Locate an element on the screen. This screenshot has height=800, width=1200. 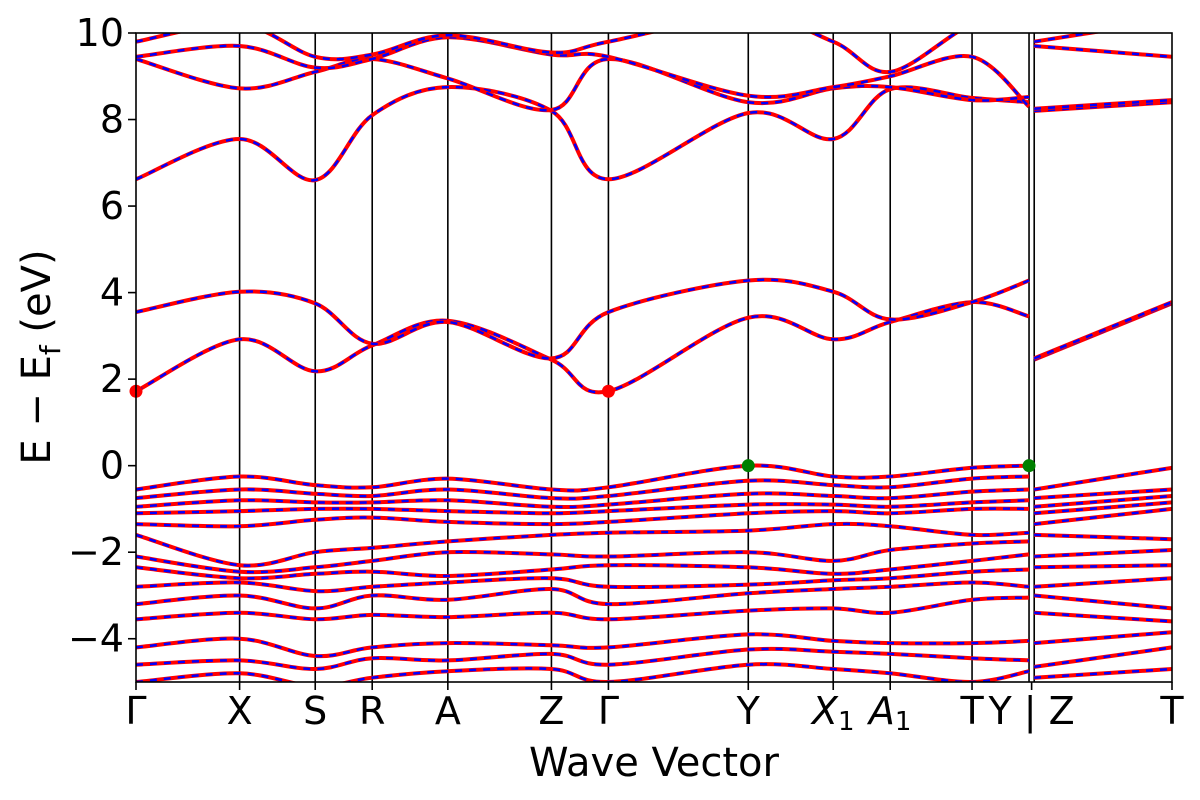
x-tick-label: A1 is located at coordinates (889, 713).